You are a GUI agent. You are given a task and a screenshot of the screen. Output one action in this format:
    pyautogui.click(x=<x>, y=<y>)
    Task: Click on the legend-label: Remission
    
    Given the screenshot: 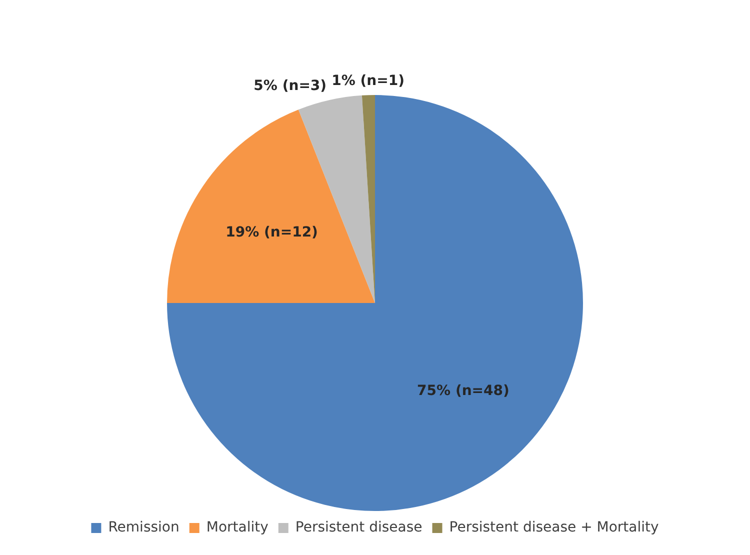 What is the action you would take?
    pyautogui.click(x=144, y=528)
    